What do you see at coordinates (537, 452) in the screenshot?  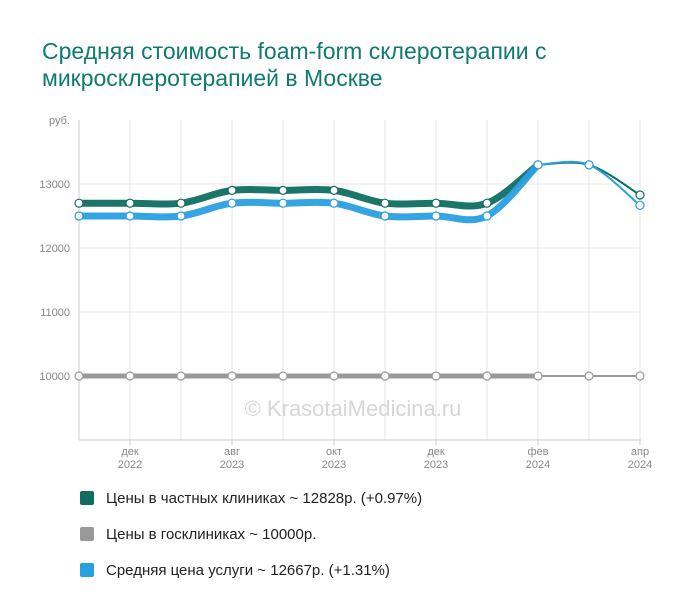 I see `x-tick-month: фев` at bounding box center [537, 452].